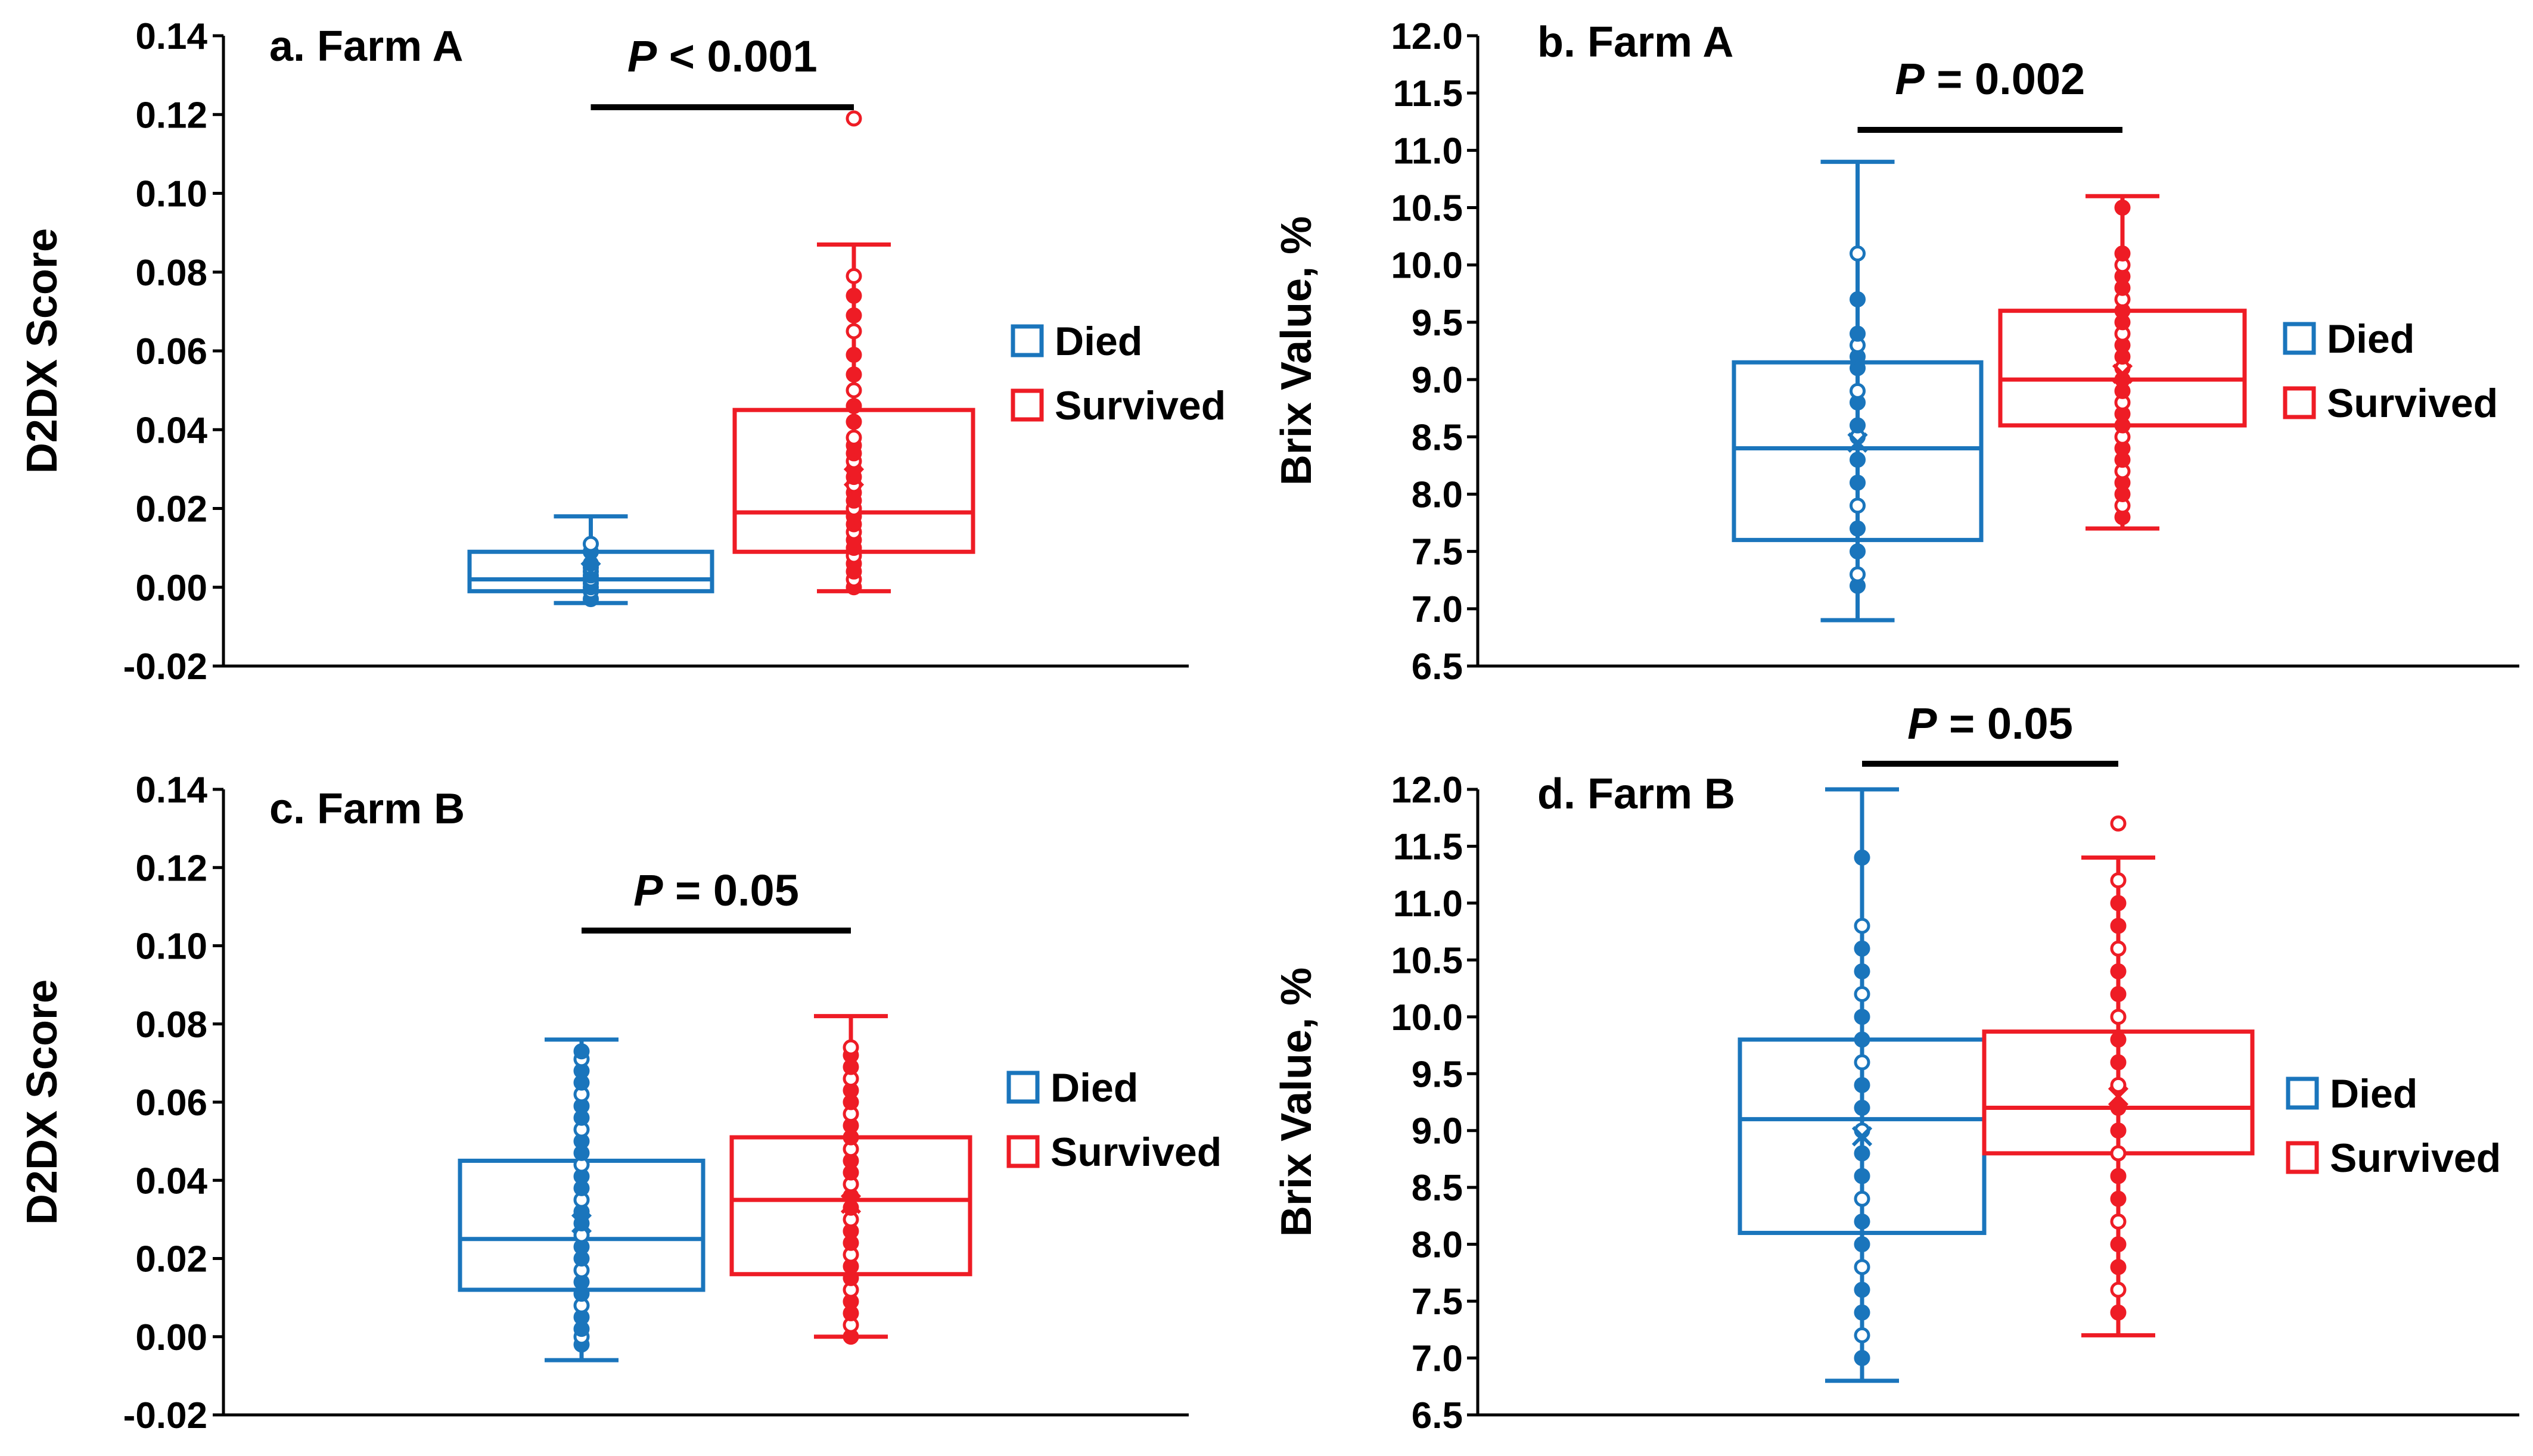 The width and height of the screenshot is (2533, 1456). I want to click on y-tick-label: 0.04, so click(171, 1181).